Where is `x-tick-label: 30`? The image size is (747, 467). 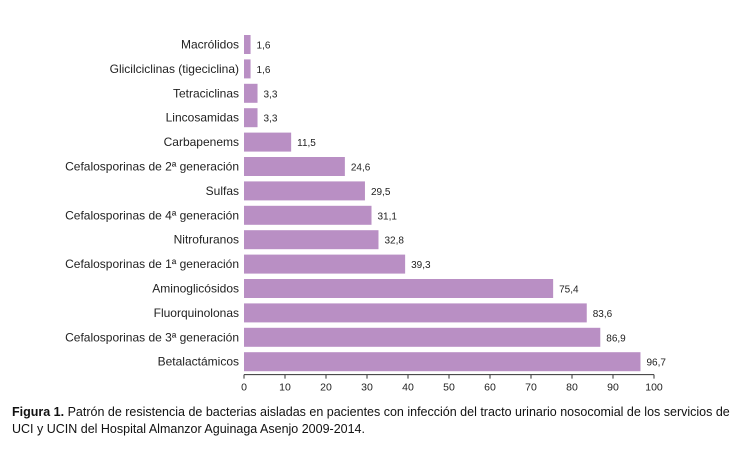 x-tick-label: 30 is located at coordinates (367, 388).